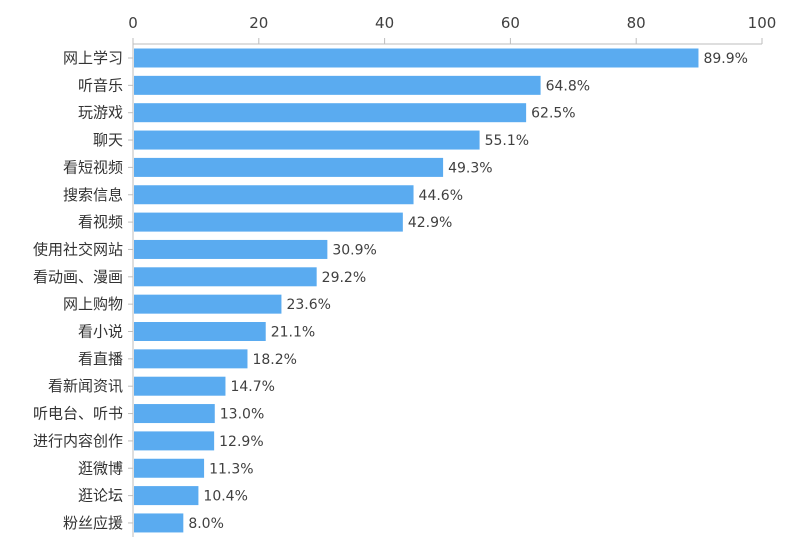  Describe the element at coordinates (100, 359) in the screenshot. I see `category-label: 看直播` at that location.